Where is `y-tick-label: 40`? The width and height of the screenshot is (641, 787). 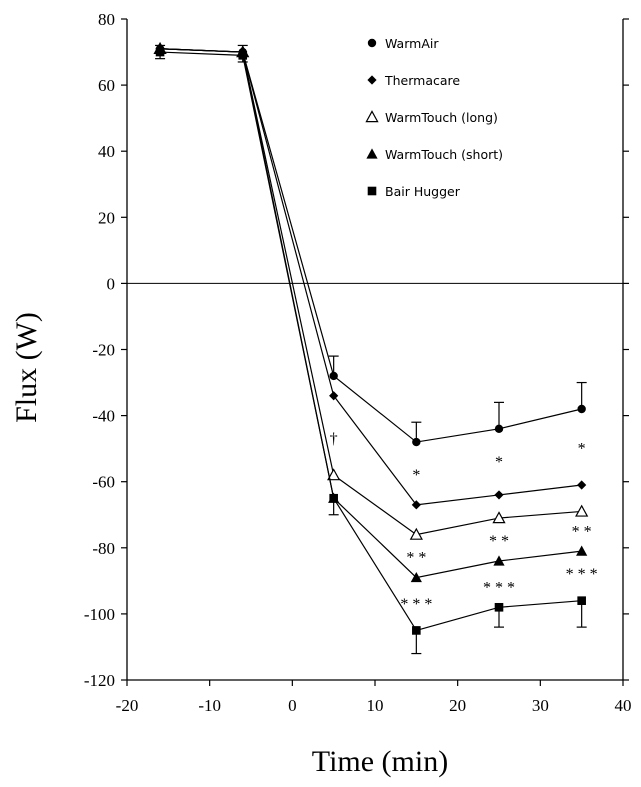 y-tick-label: 40 is located at coordinates (106, 151).